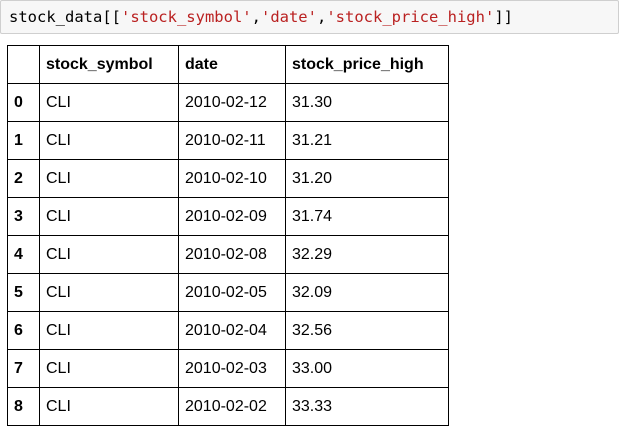 The image size is (627, 440). What do you see at coordinates (367, 368) in the screenshot?
I see `cell-stock-price-high: 33.00` at bounding box center [367, 368].